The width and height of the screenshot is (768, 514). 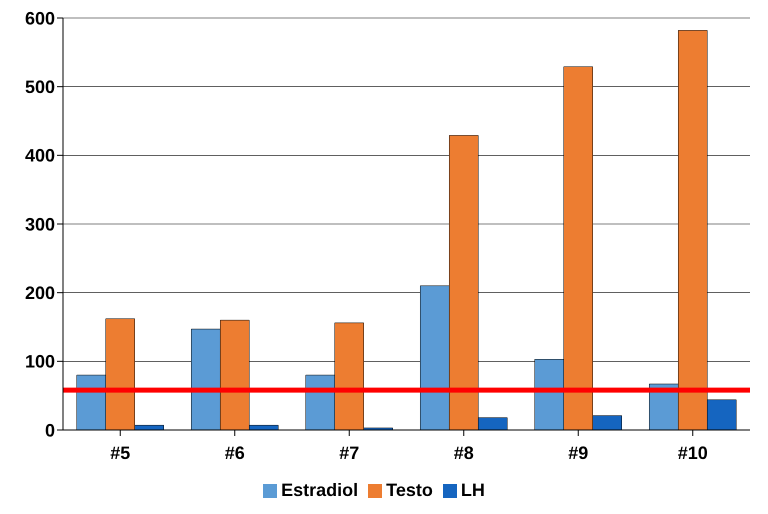 I want to click on y-tick-label: 200, so click(x=39, y=293).